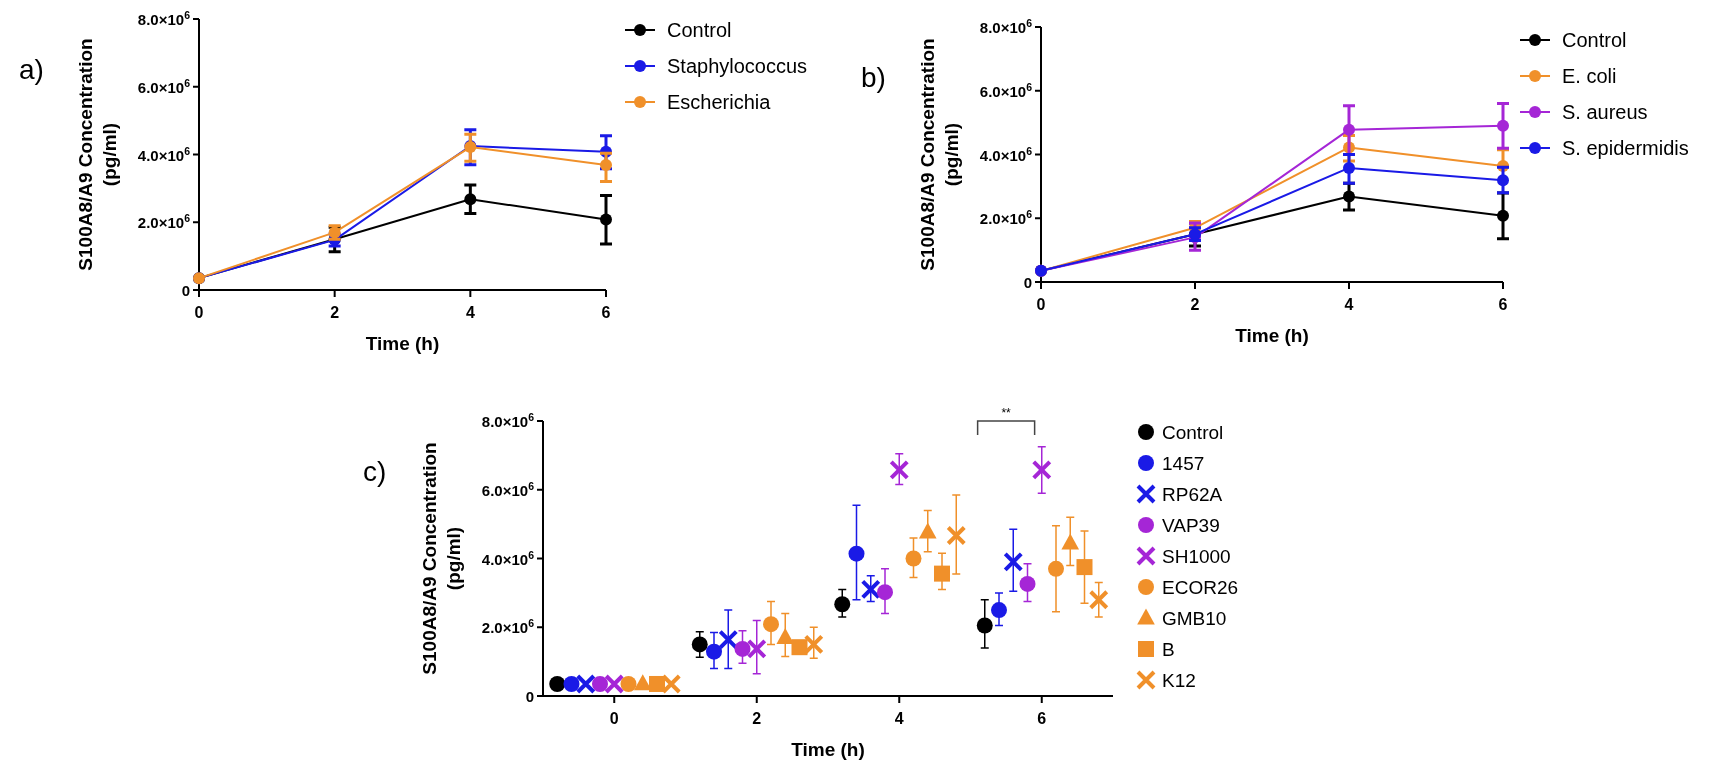 Image resolution: width=1721 pixels, height=763 pixels. What do you see at coordinates (737, 66) in the screenshot?
I see `legend-label: Staphylococcus` at bounding box center [737, 66].